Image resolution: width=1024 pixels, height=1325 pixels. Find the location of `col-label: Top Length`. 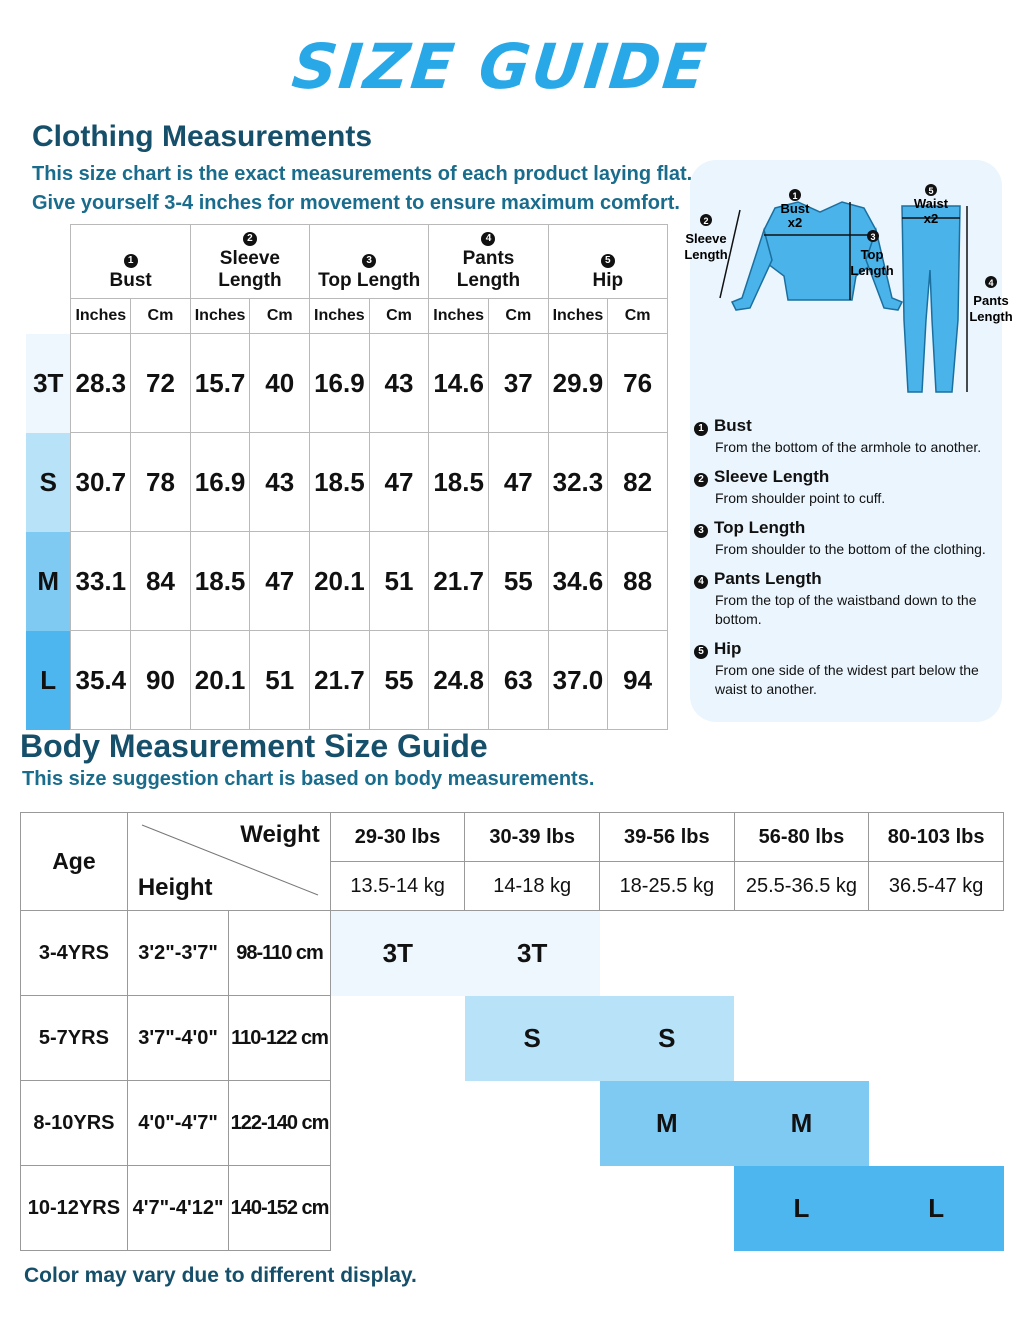

col-label: Top Length is located at coordinates (369, 280).